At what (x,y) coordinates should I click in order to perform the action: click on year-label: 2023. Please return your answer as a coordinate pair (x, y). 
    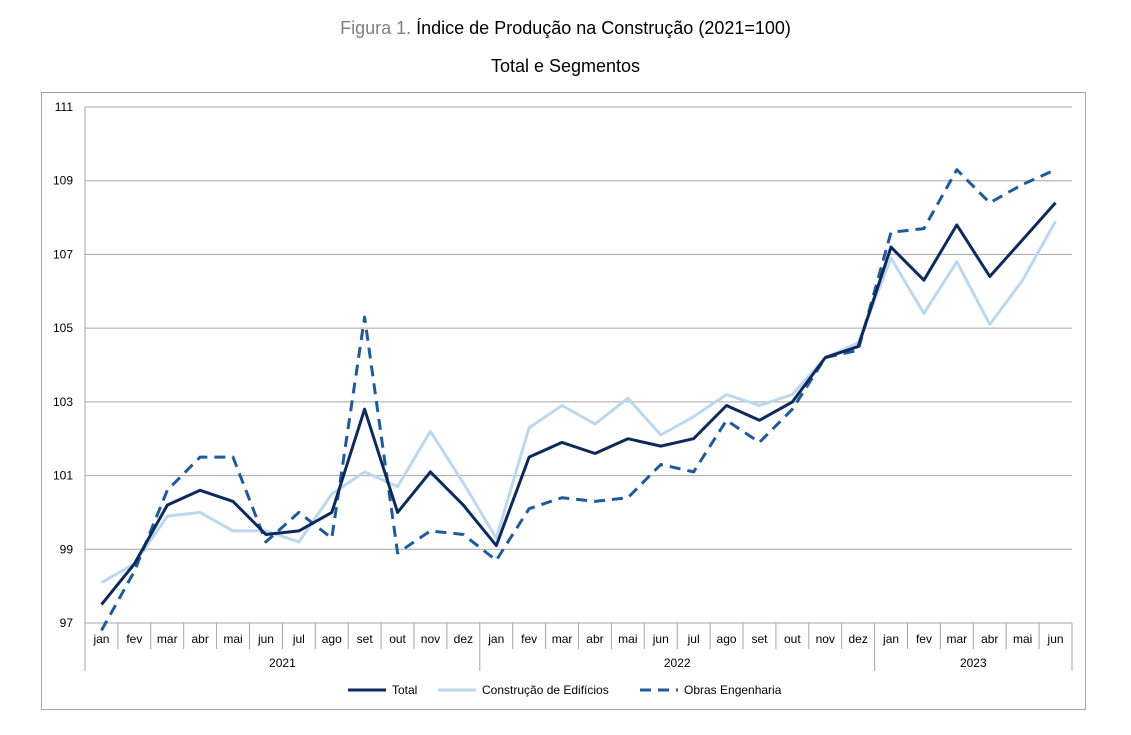
    Looking at the image, I should click on (973, 663).